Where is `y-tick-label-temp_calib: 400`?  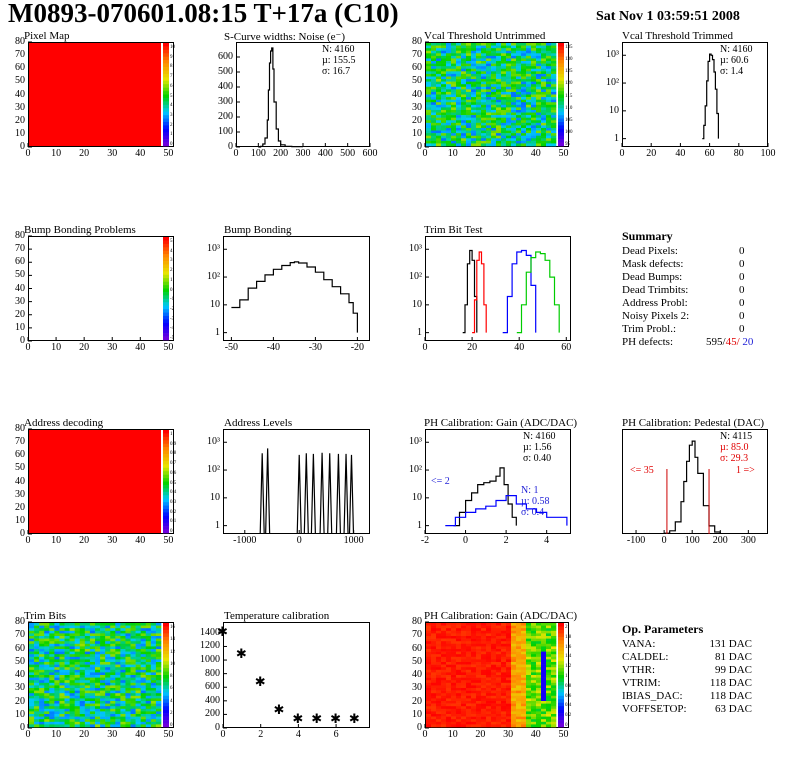
y-tick-label-temp_calib: 400 is located at coordinates (212, 700).